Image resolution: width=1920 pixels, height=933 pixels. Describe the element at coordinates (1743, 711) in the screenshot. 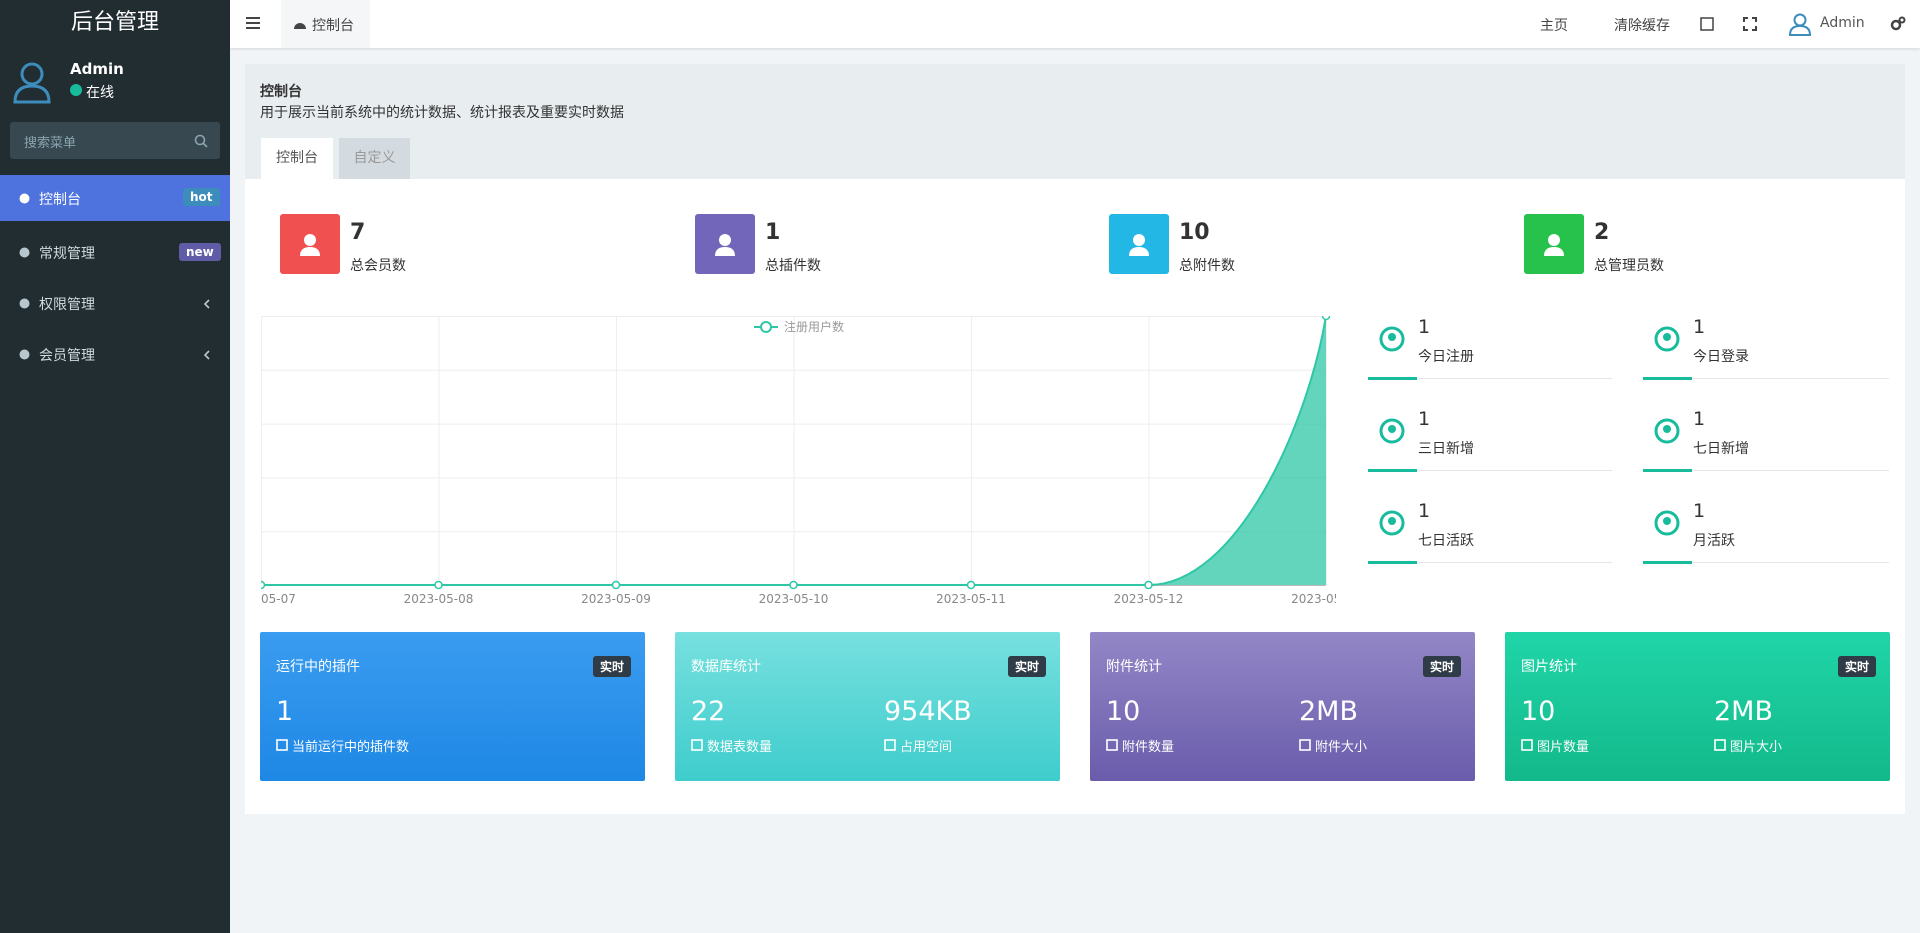

I see `card-value: 2MB` at that location.